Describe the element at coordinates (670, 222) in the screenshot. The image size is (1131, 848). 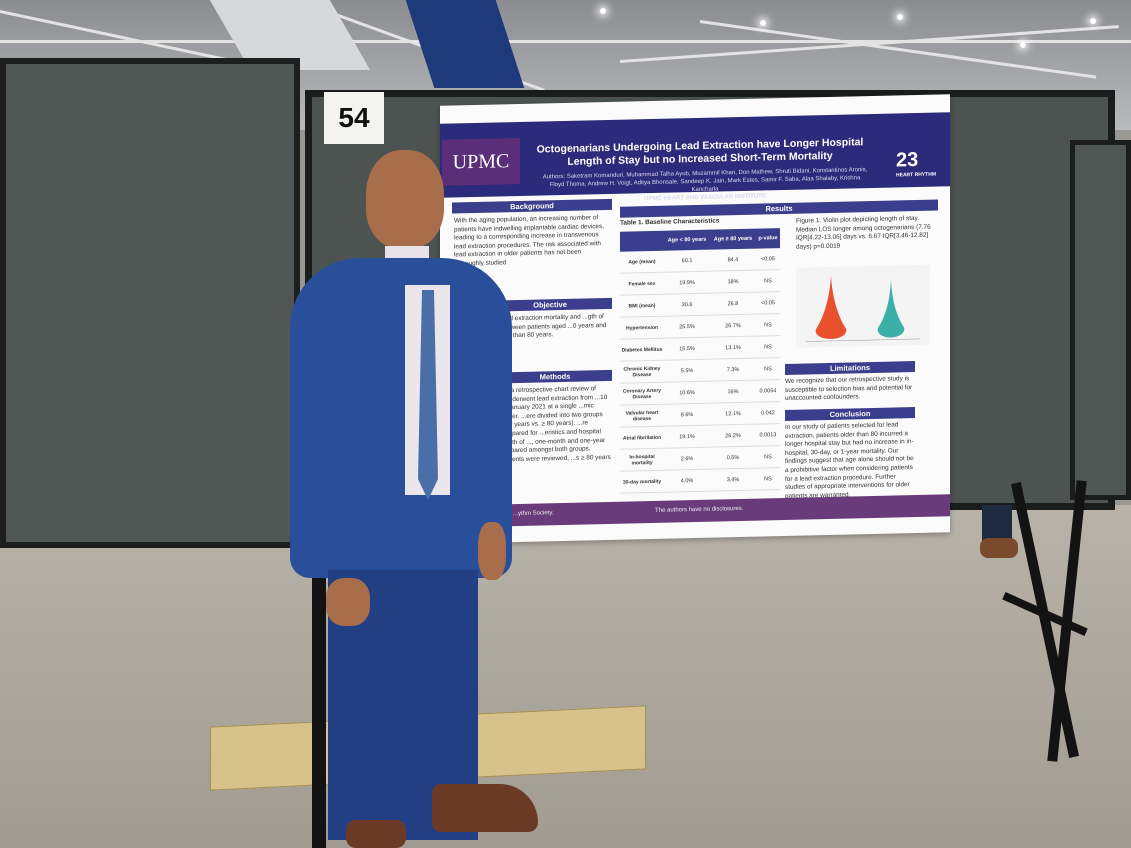
I see `table-caption: Table 1. Baseline Characteristics` at that location.